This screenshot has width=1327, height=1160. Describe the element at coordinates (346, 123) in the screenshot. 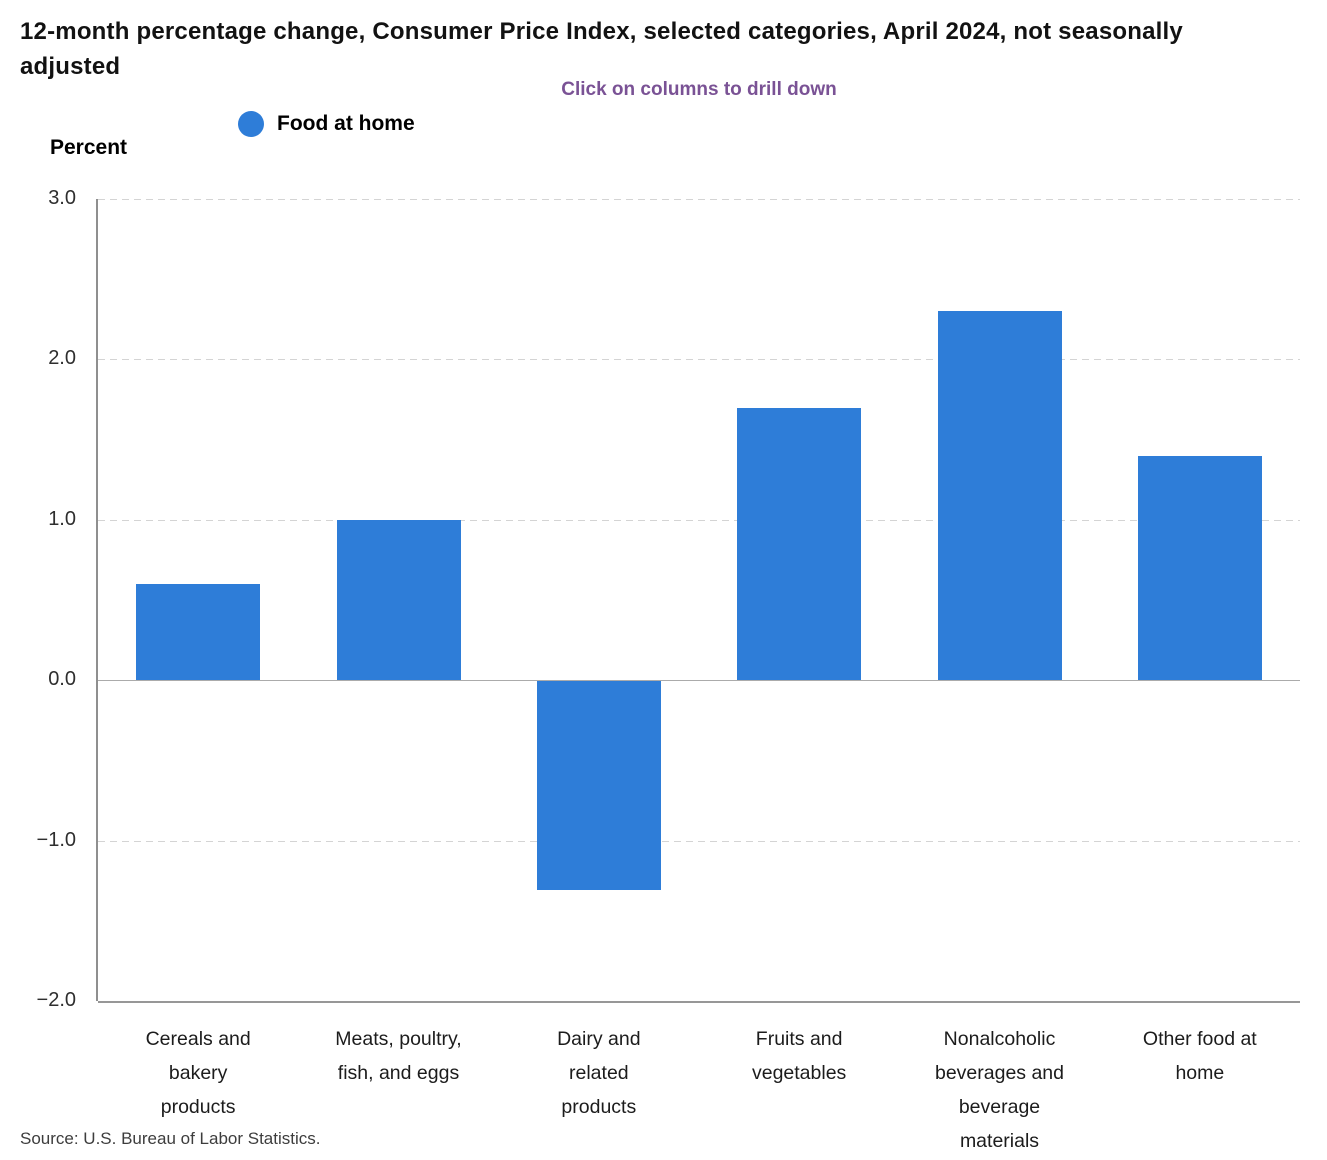

I see `legend-label: Food at home` at that location.